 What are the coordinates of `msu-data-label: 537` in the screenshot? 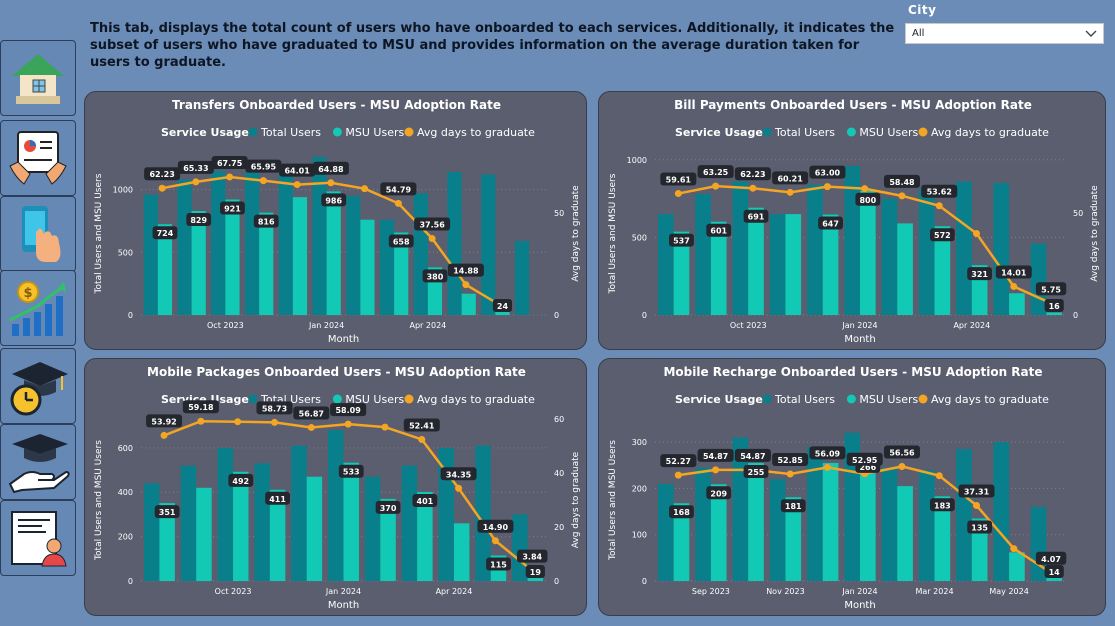 It's located at (681, 241).